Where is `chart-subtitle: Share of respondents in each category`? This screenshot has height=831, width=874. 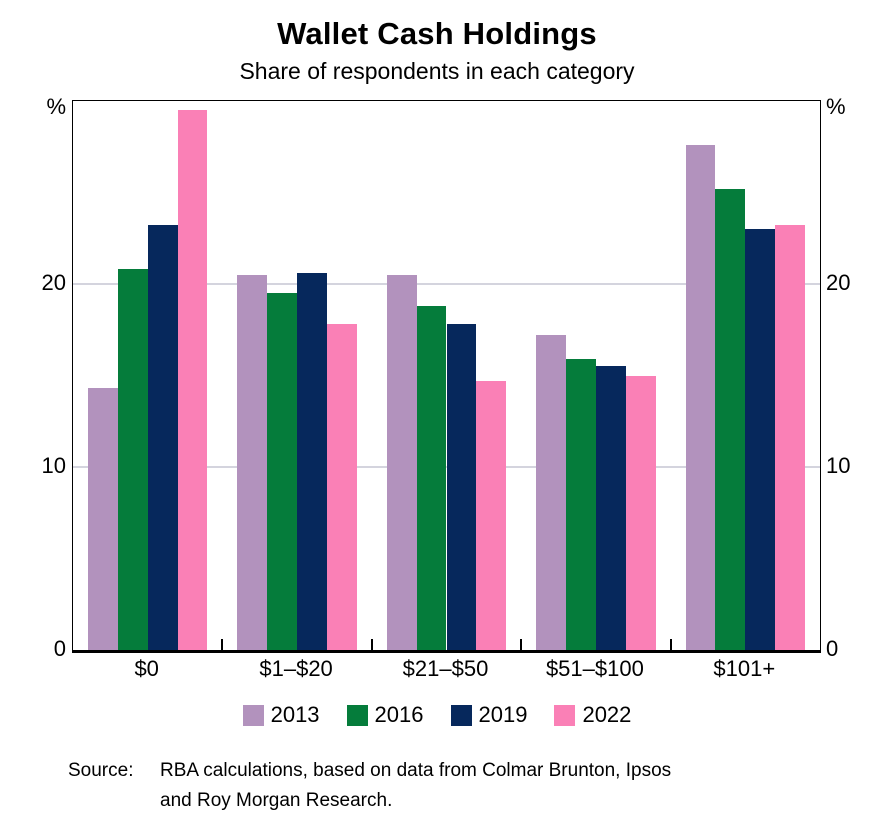 chart-subtitle: Share of respondents in each category is located at coordinates (437, 71).